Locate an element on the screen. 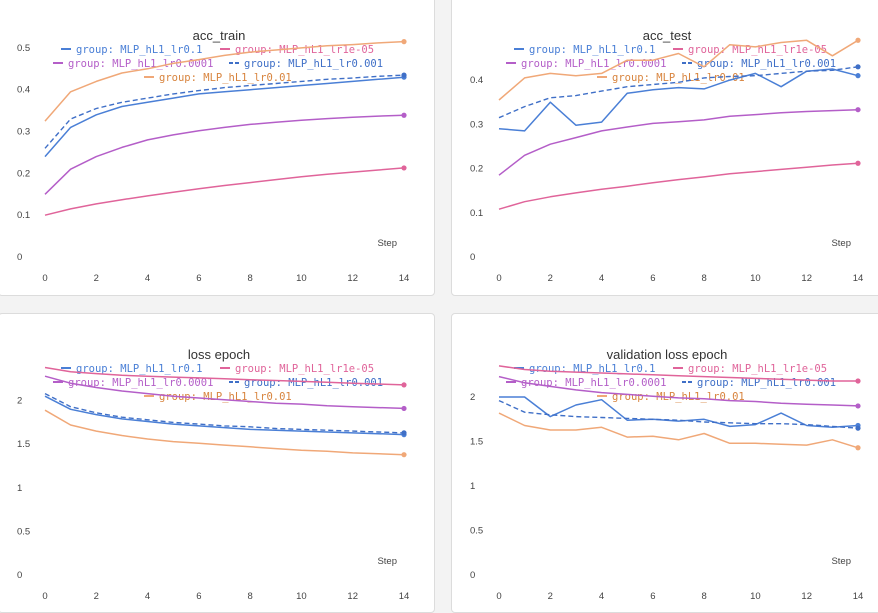  chart-title: loss epoch is located at coordinates (219, 354).